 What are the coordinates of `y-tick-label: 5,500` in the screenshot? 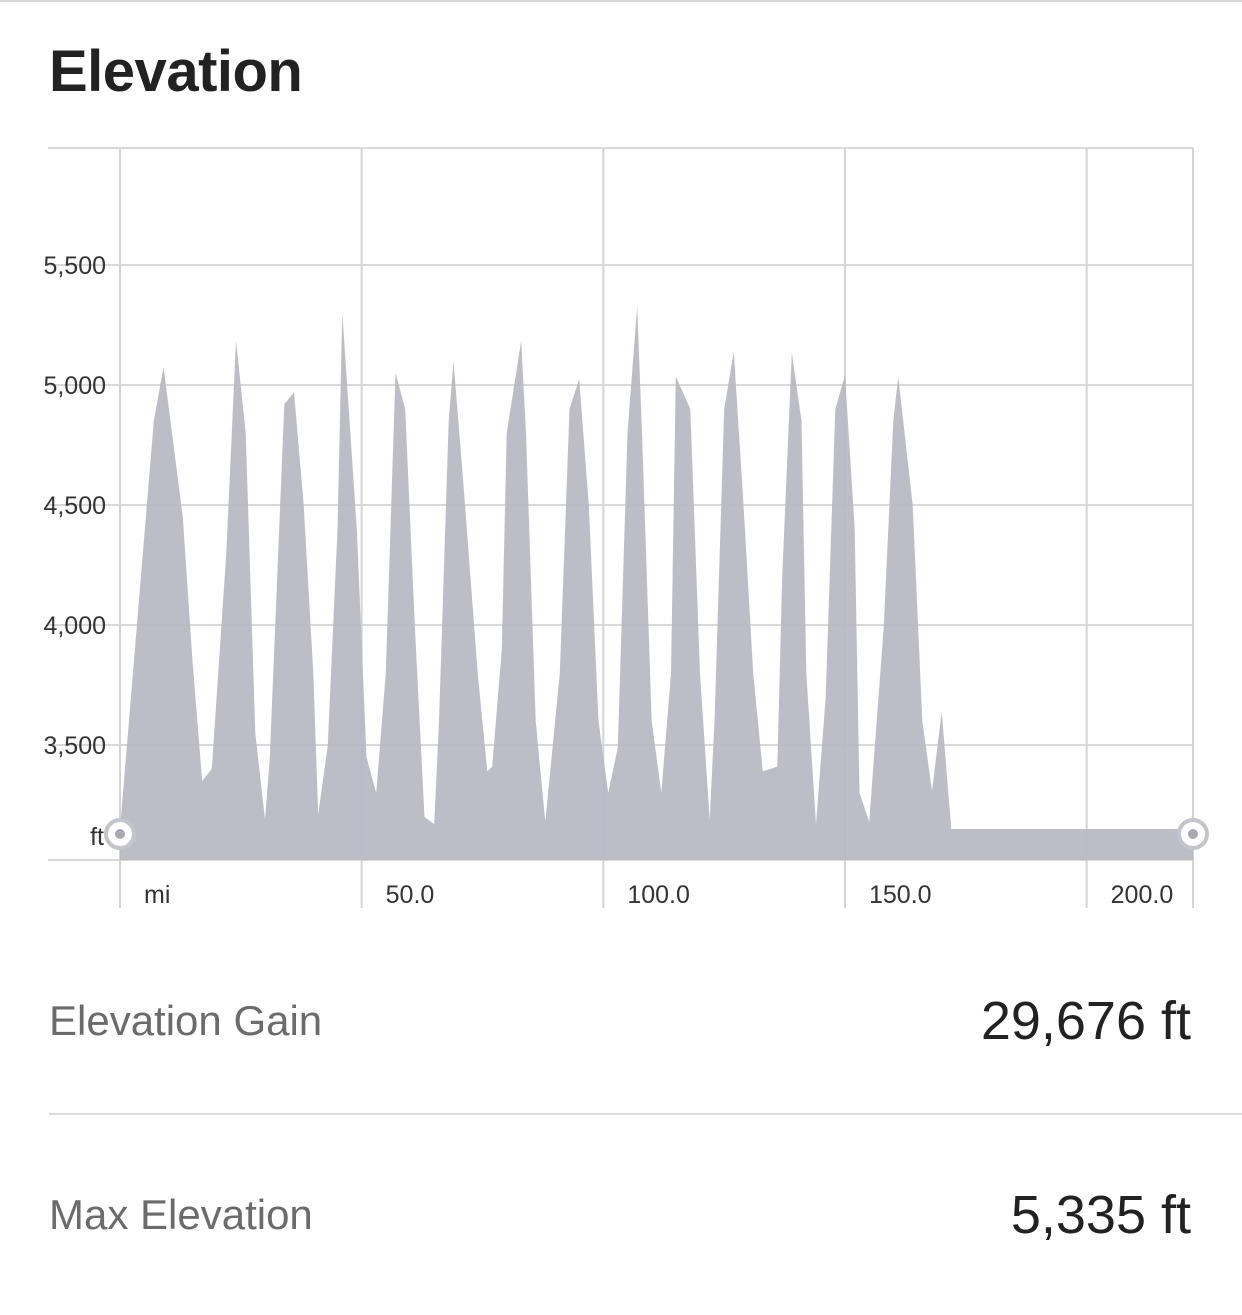 It's located at (74, 266).